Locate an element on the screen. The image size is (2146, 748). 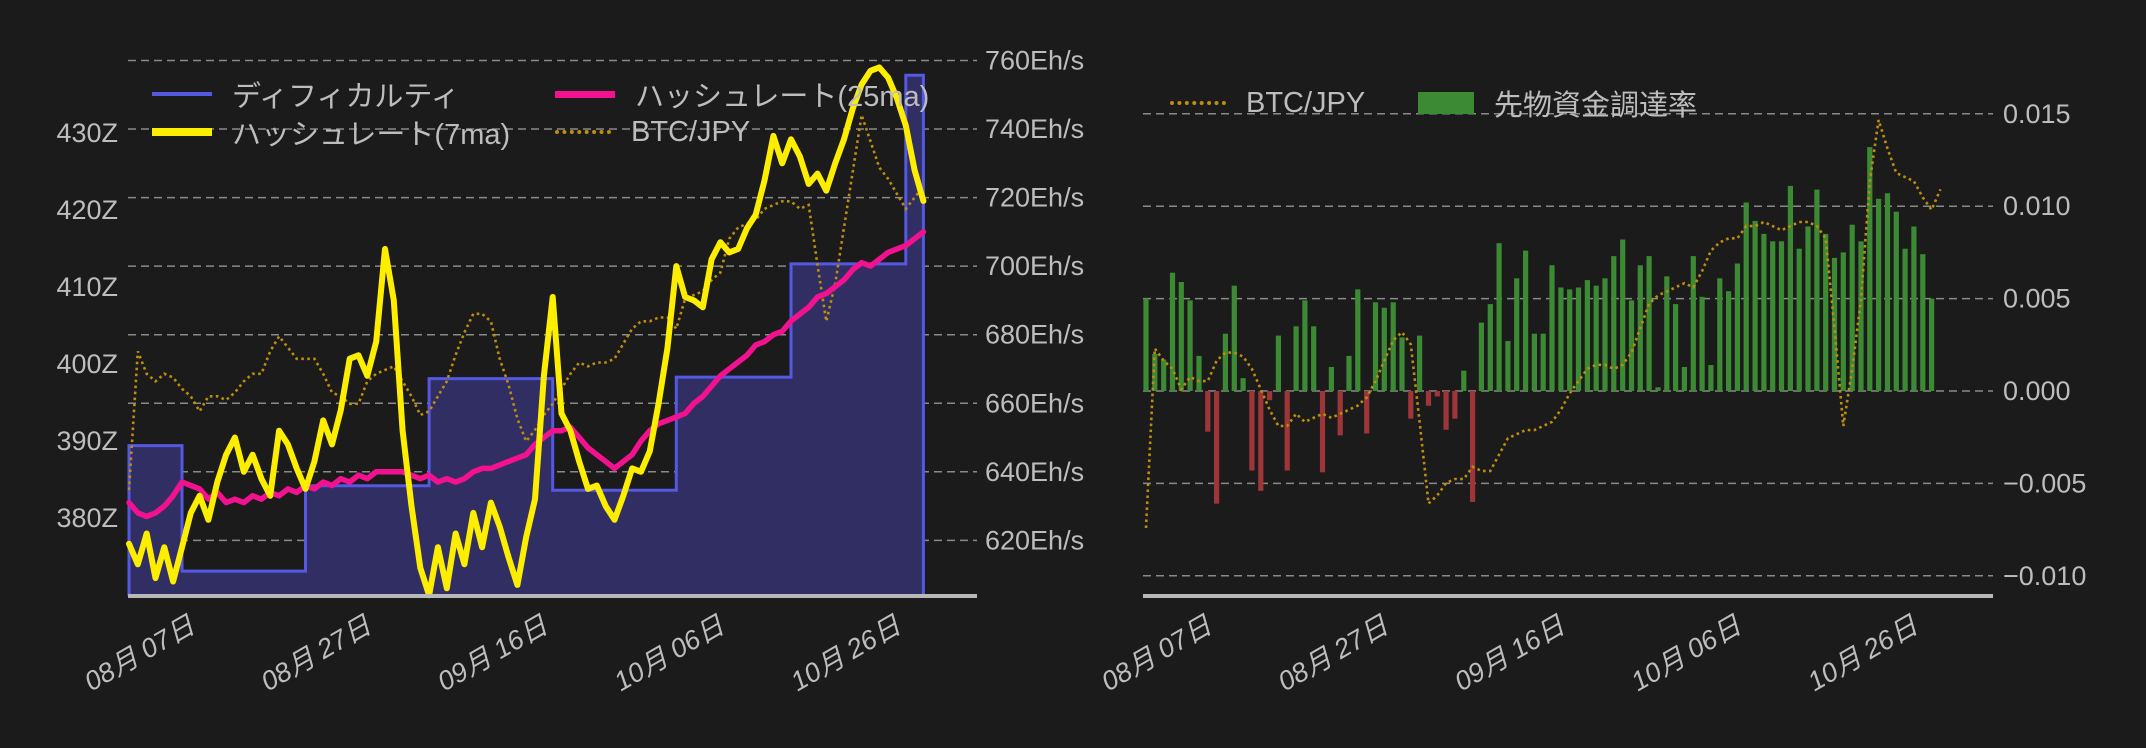
legend-item-difficulty: ディフィカルティ is located at coordinates (306, 94).